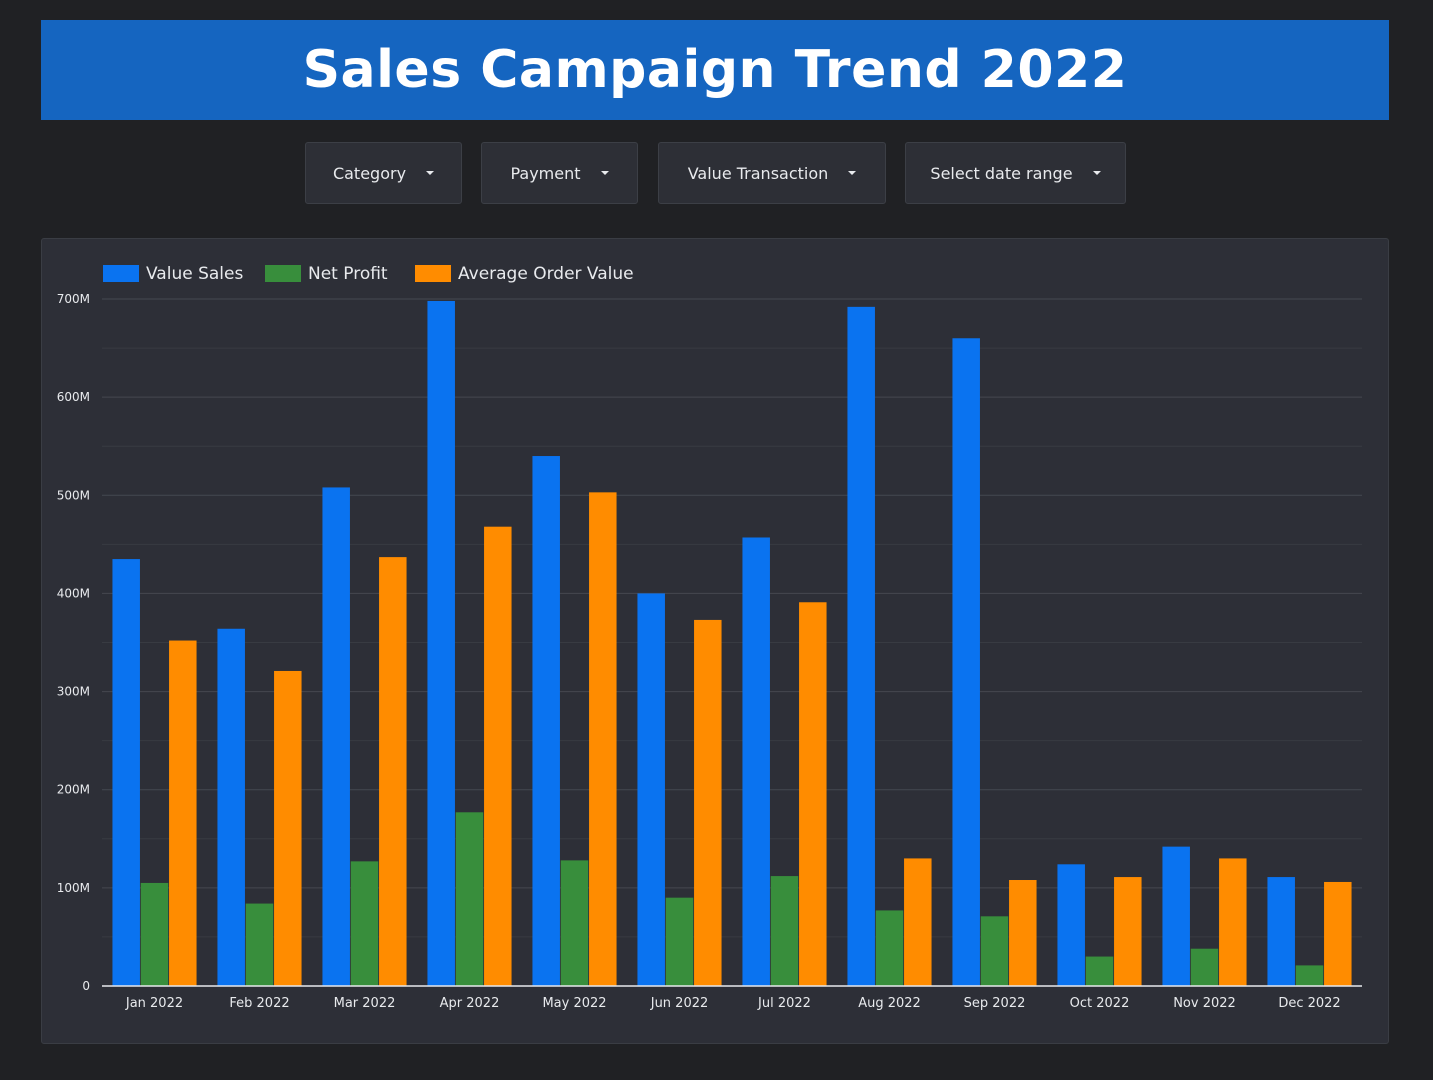 The image size is (1433, 1080). I want to click on x-tick-label: Mar 2022, so click(365, 1003).